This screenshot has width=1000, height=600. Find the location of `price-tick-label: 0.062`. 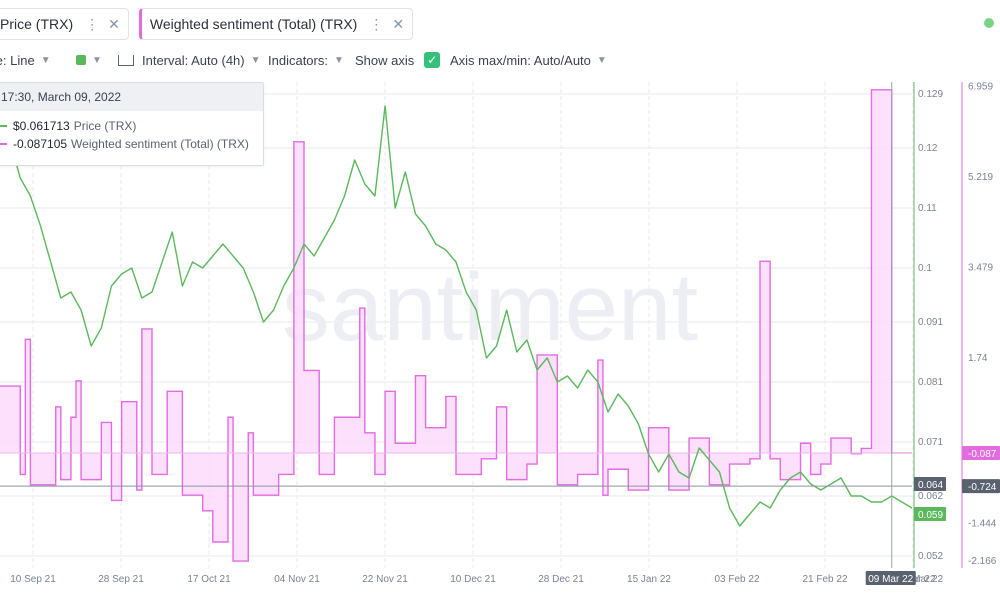

price-tick-label: 0.062 is located at coordinates (930, 496).